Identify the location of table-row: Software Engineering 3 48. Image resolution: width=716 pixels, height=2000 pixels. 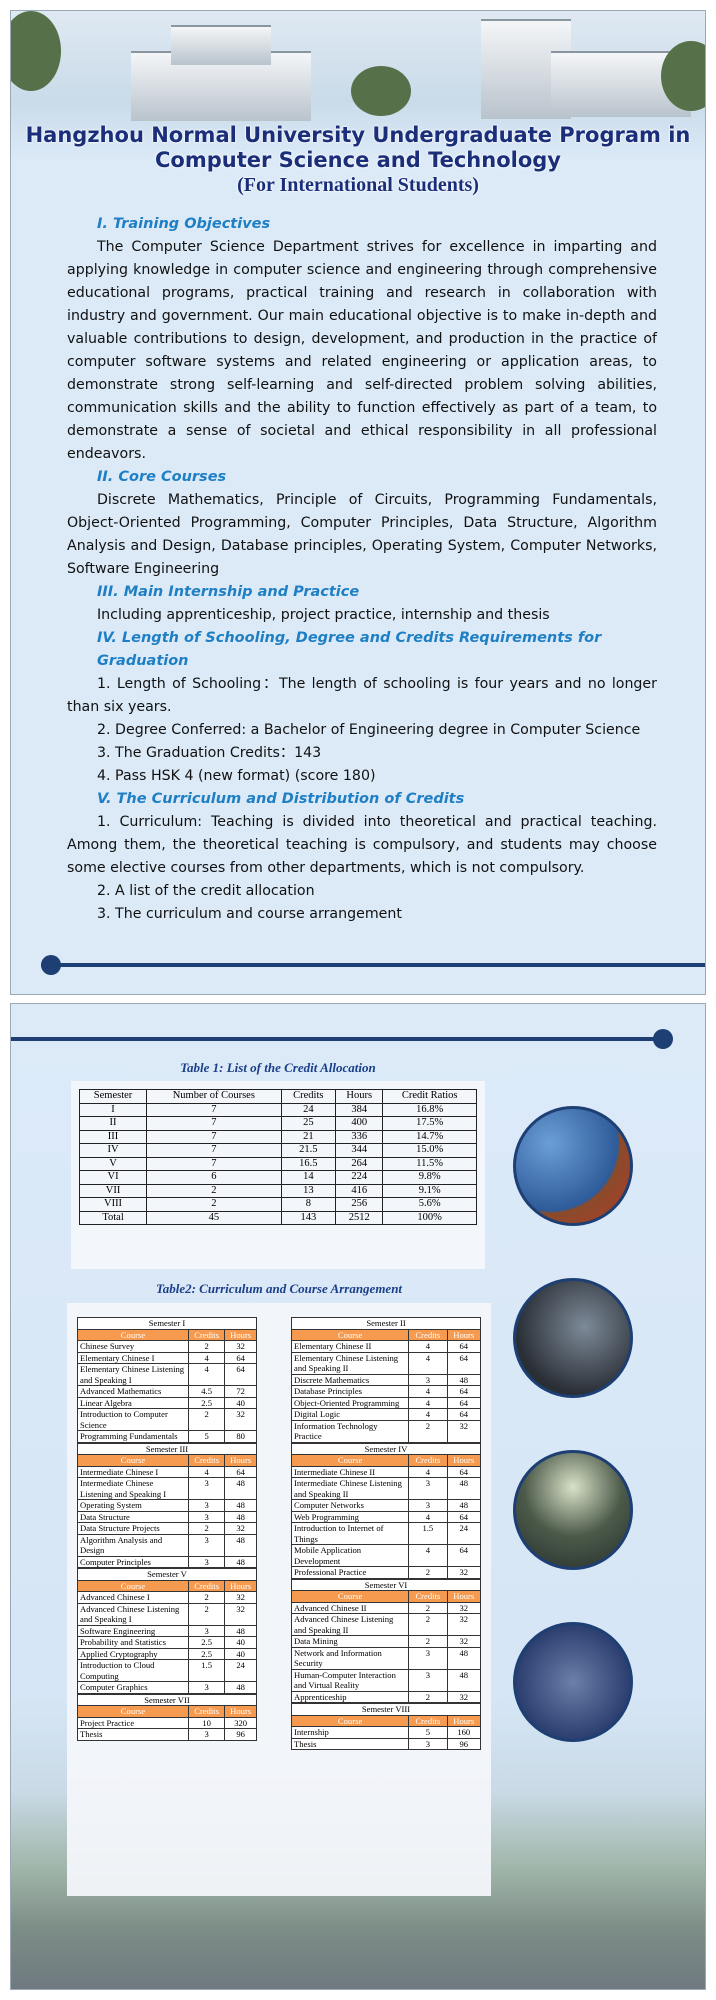
(167, 1630).